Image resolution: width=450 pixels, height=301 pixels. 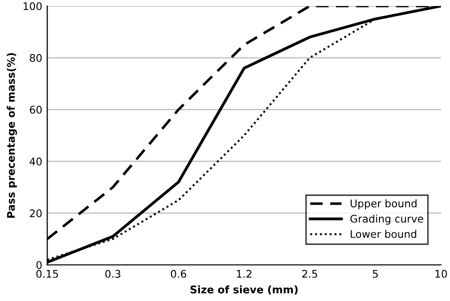 What do you see at coordinates (375, 274) in the screenshot?
I see `x-tick-label: 5` at bounding box center [375, 274].